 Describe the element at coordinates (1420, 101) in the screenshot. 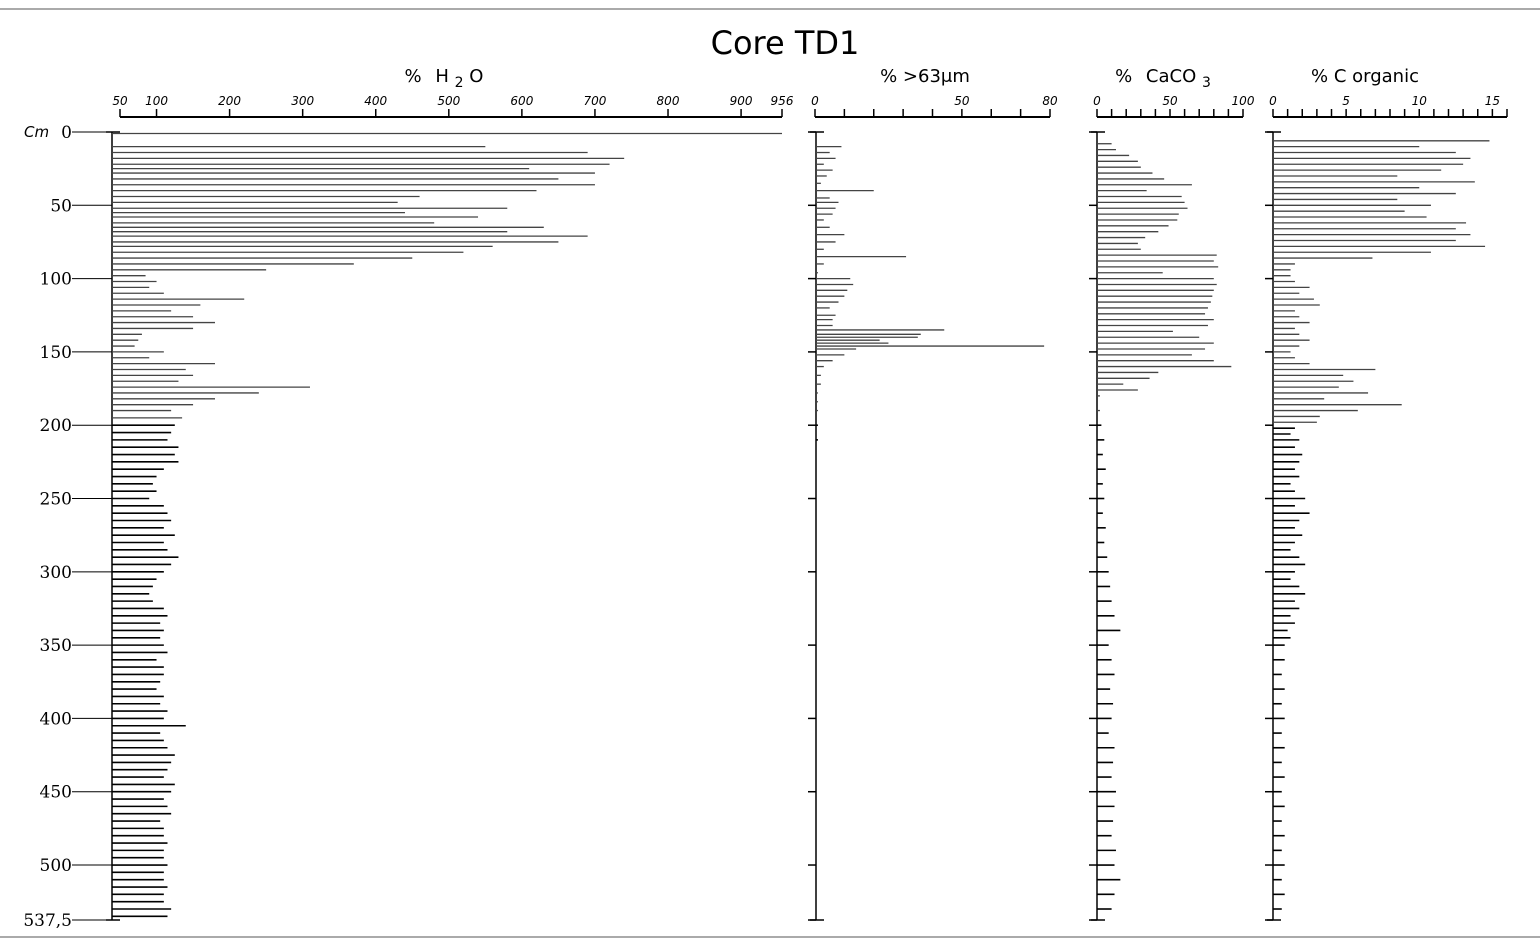

I see `corg-x-tick-label: 10` at that location.